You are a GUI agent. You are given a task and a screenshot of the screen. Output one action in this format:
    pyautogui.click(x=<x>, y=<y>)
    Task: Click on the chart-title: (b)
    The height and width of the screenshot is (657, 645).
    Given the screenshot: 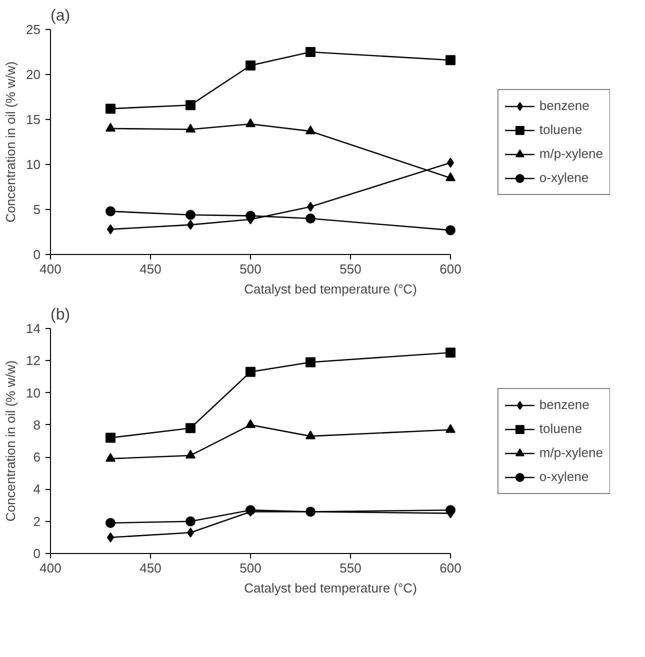 What is the action you would take?
    pyautogui.click(x=60, y=315)
    